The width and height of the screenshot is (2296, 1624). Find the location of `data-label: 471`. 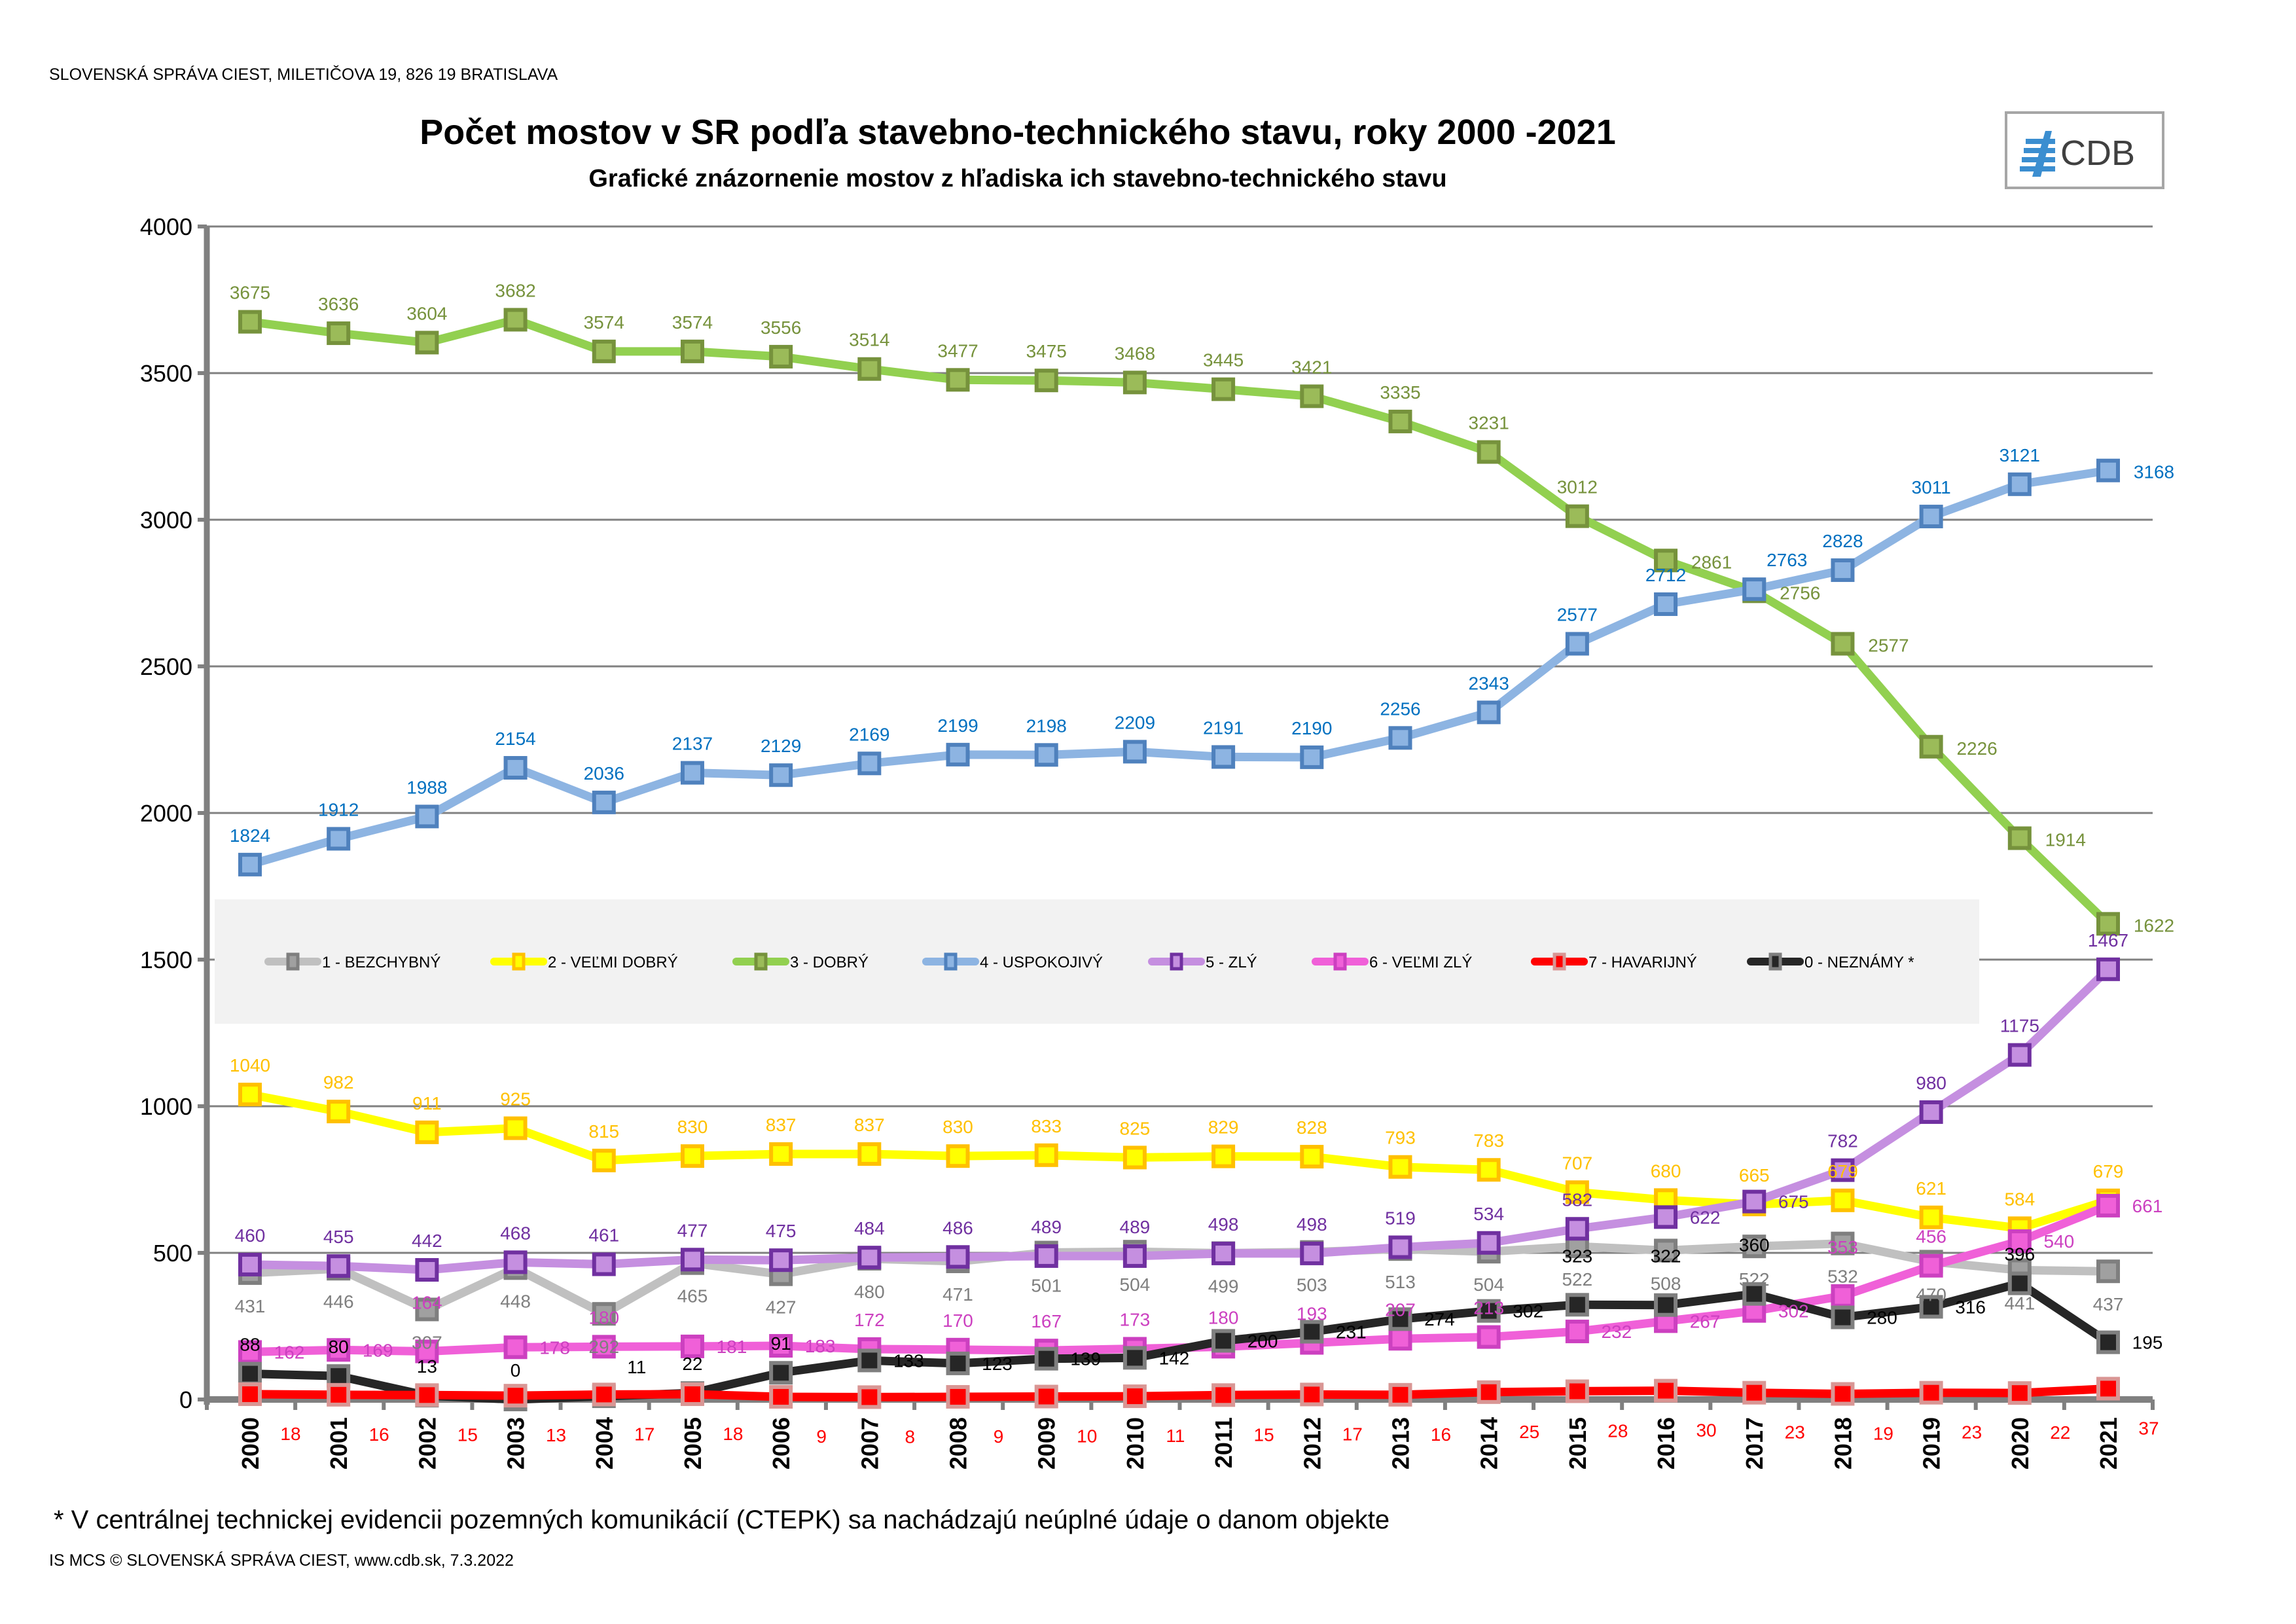

data-label: 471 is located at coordinates (957, 1294).